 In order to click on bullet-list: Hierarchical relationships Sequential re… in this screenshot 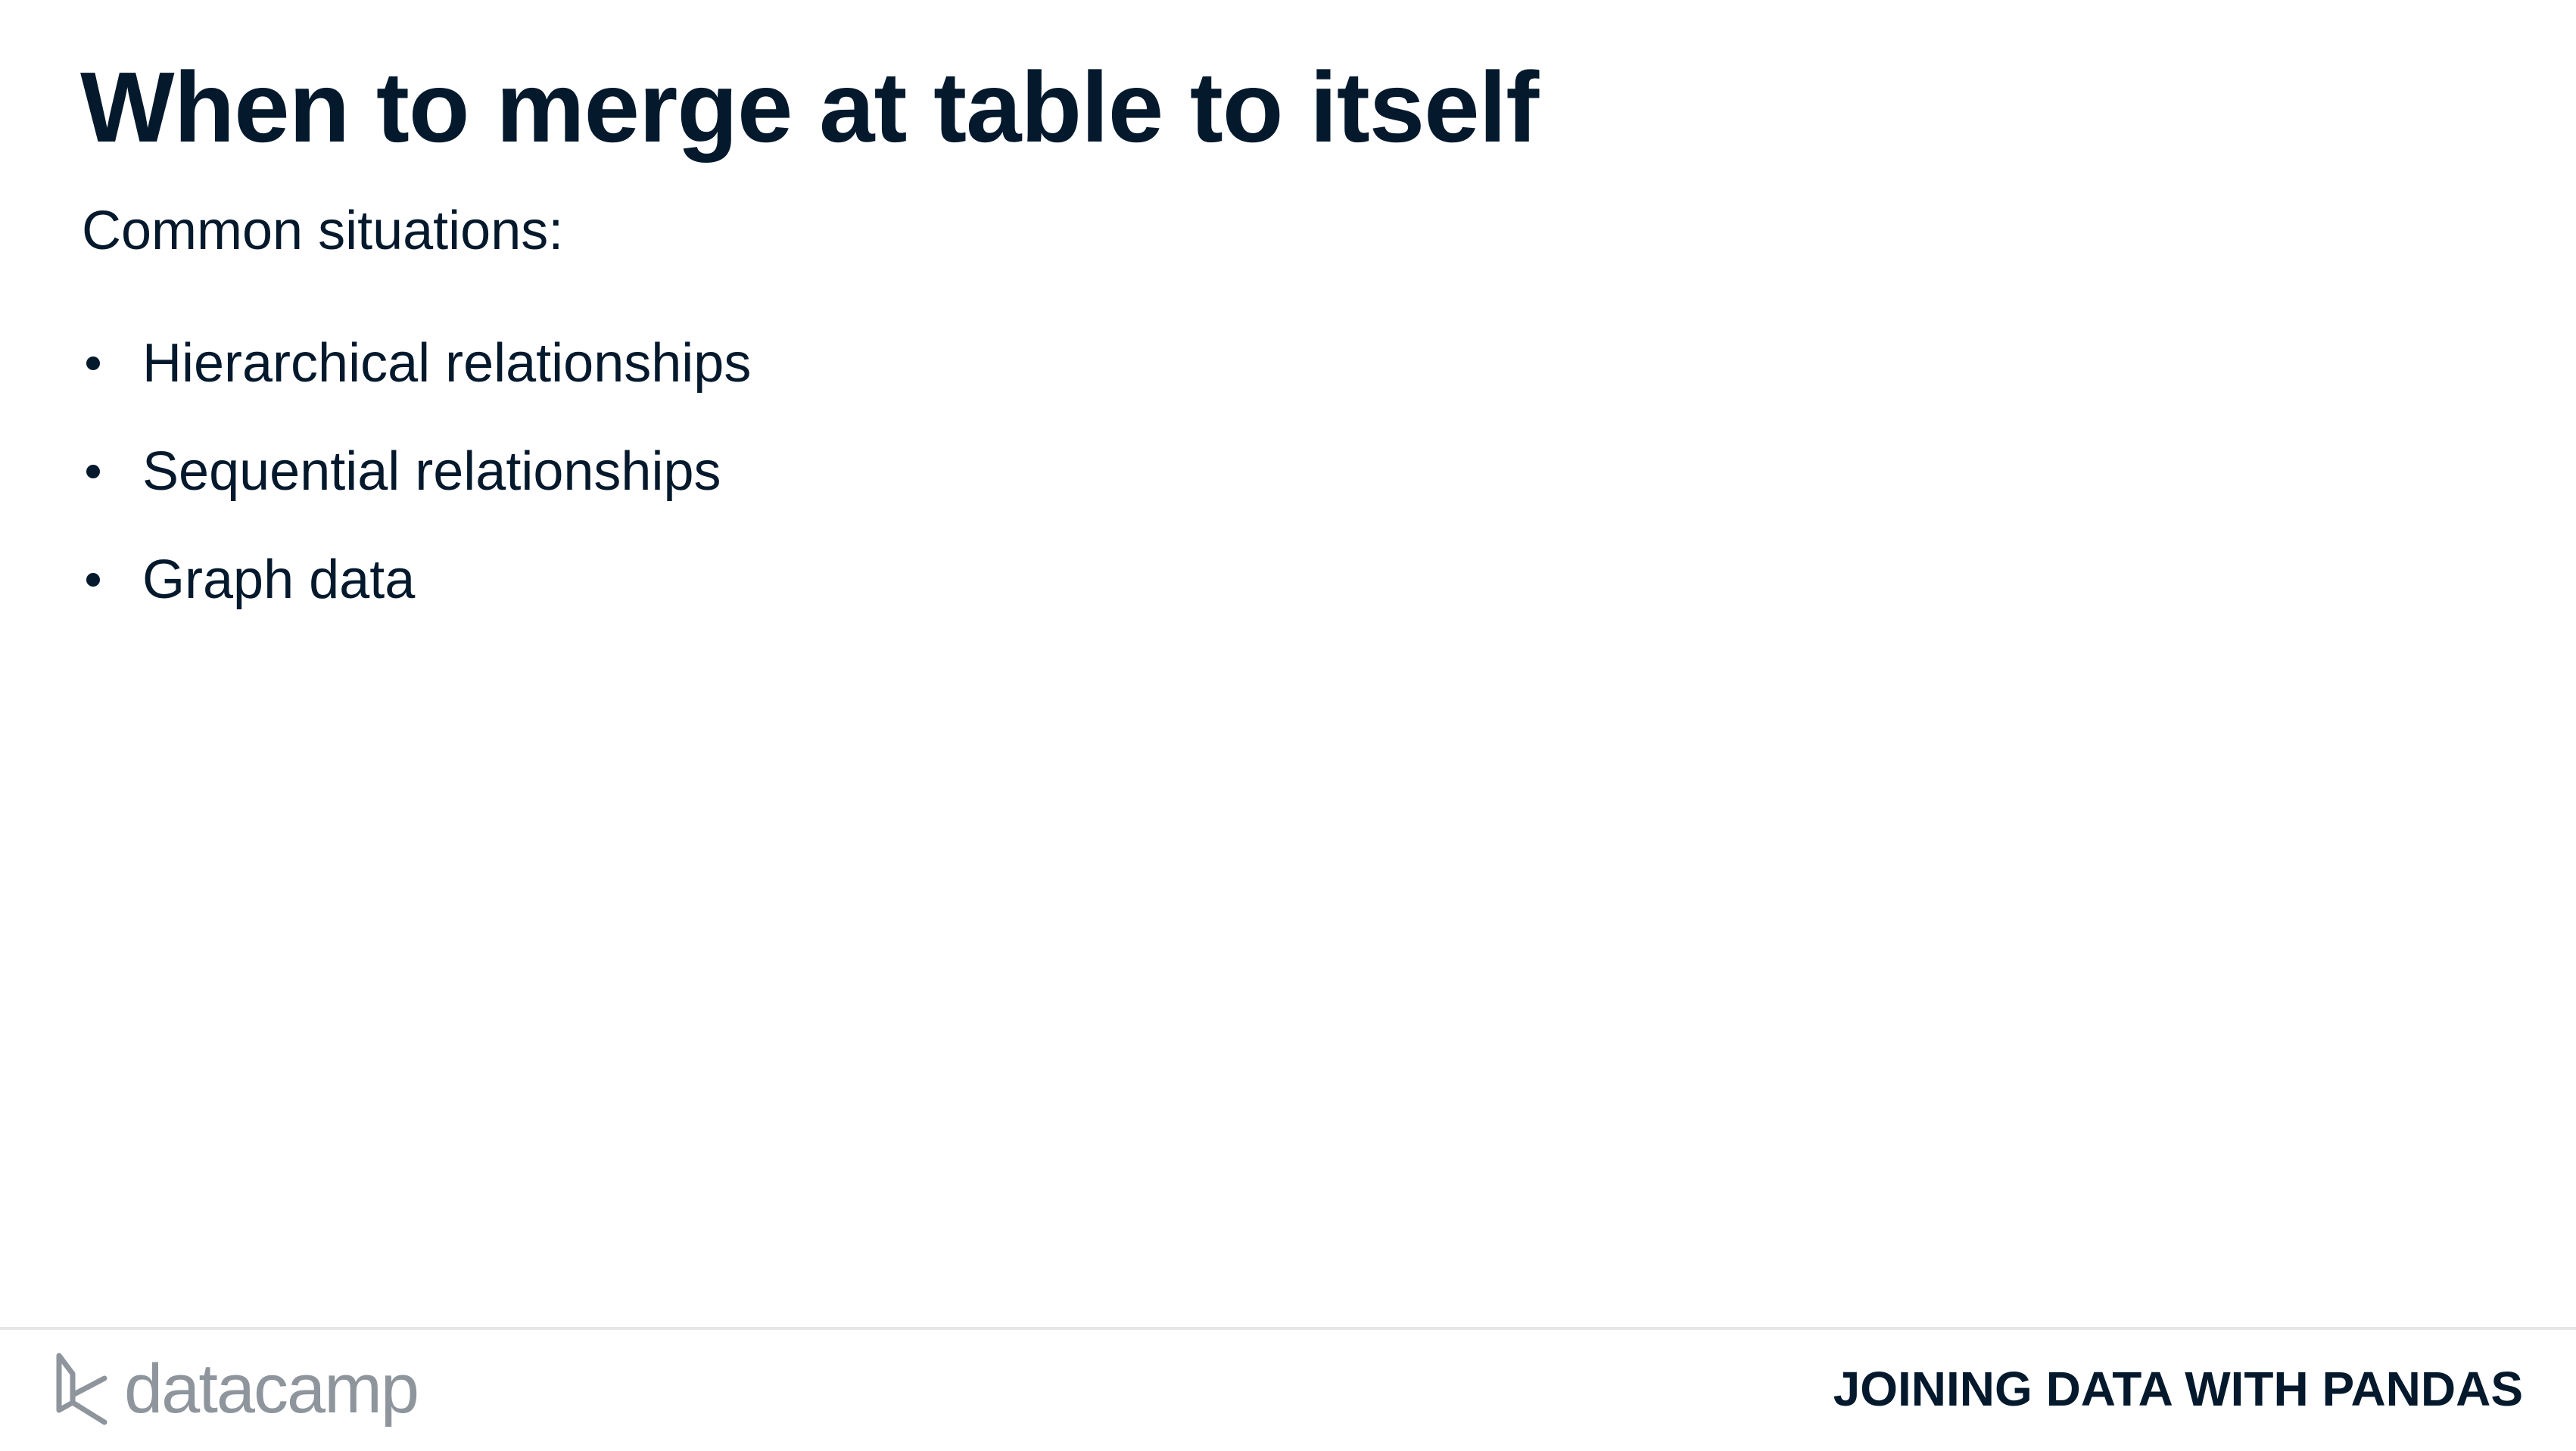, I will do `click(416, 487)`.